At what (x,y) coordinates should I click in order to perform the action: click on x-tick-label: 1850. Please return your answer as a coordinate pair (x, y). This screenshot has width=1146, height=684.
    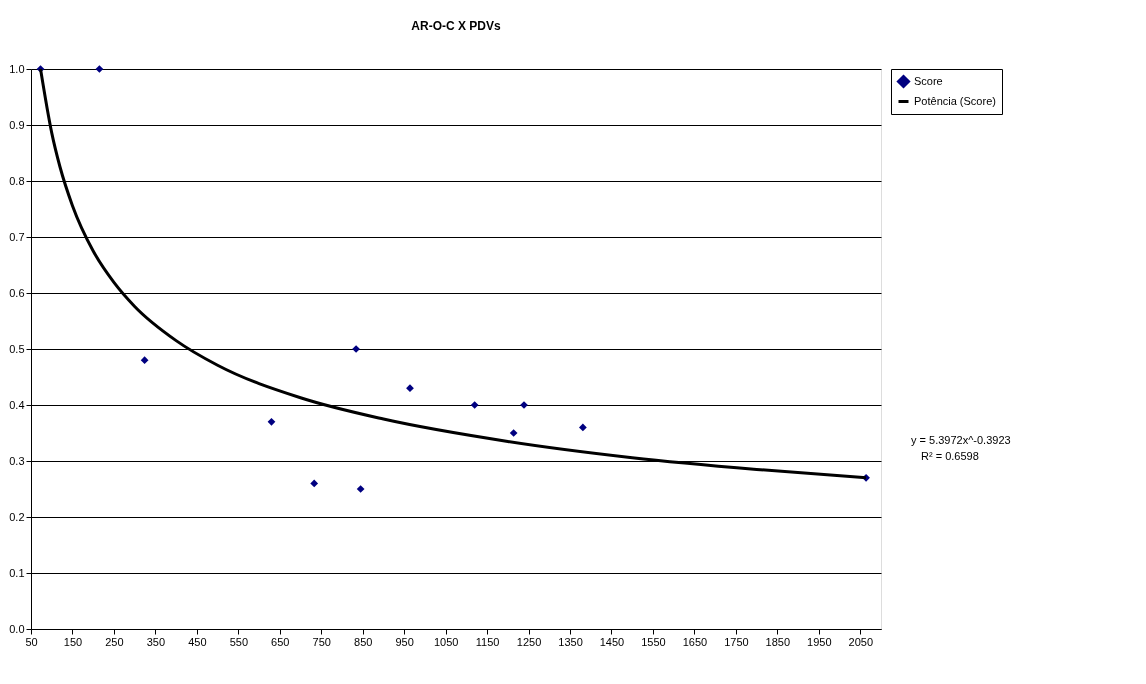
    Looking at the image, I should click on (778, 641).